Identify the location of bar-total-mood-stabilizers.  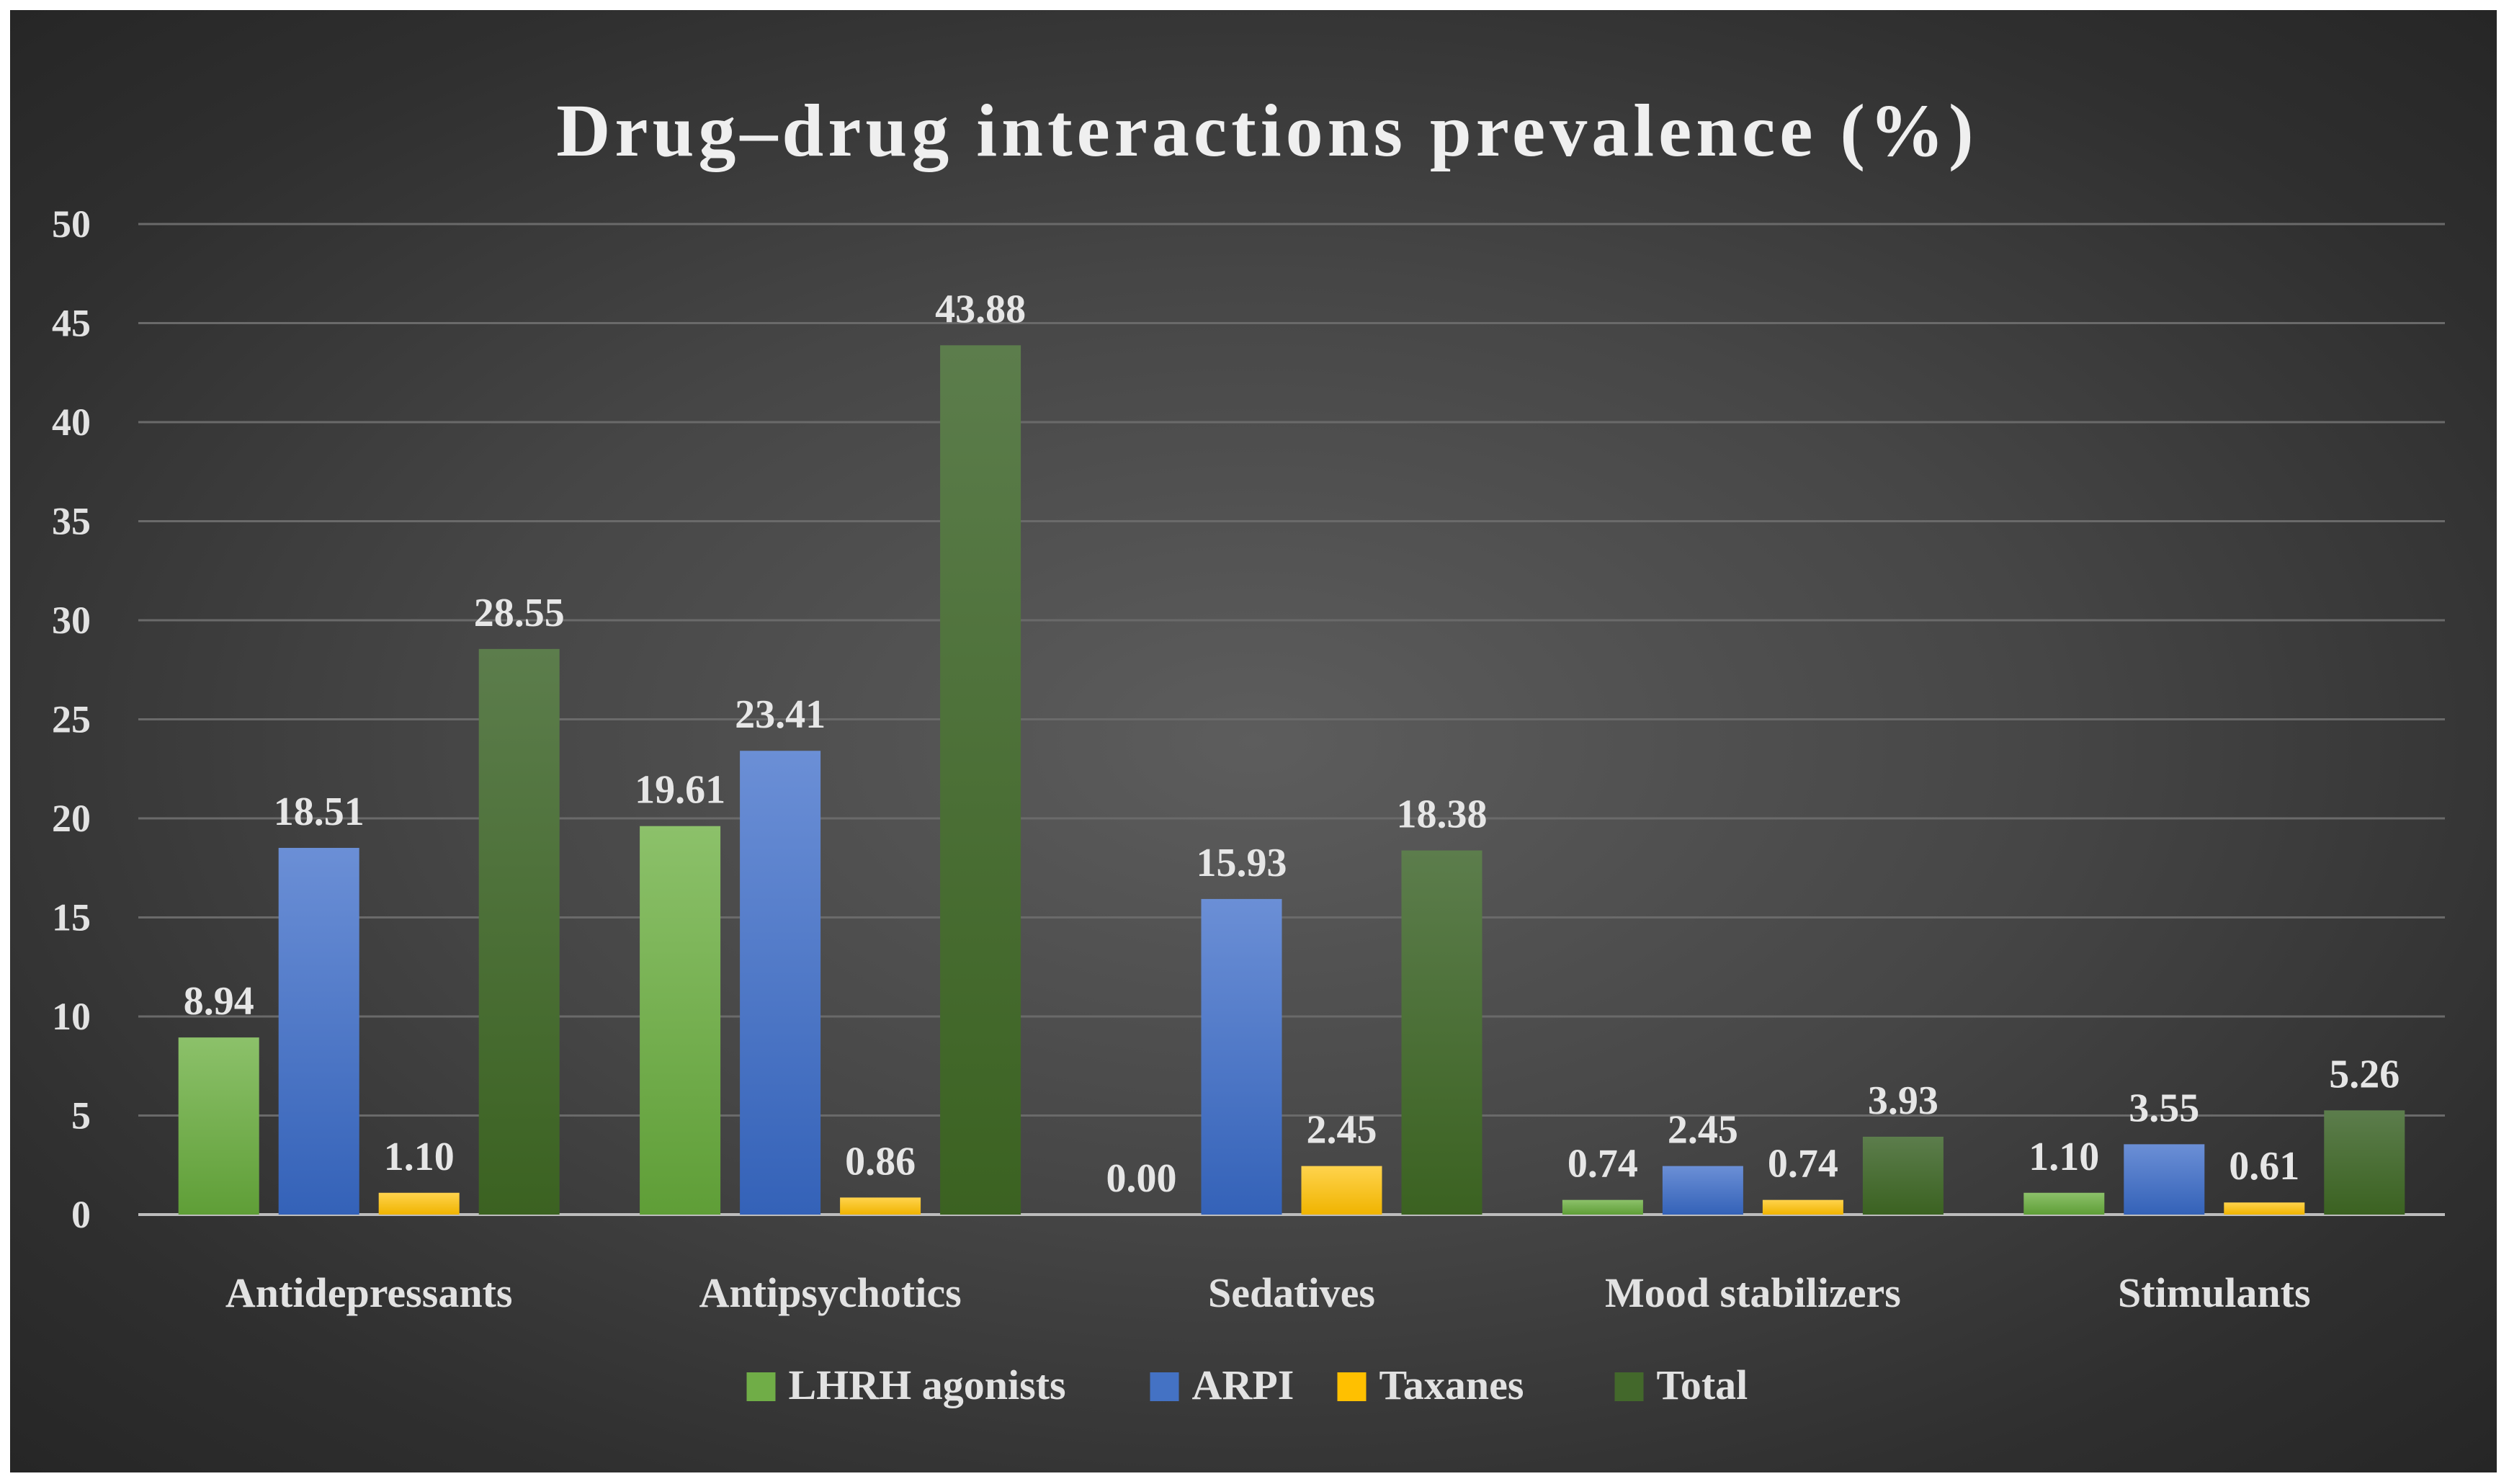
(1903, 1176).